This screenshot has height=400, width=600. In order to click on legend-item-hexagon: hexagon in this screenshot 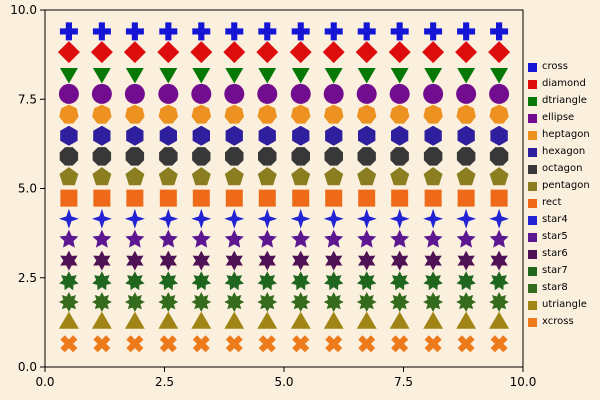, I will do `click(559, 152)`.